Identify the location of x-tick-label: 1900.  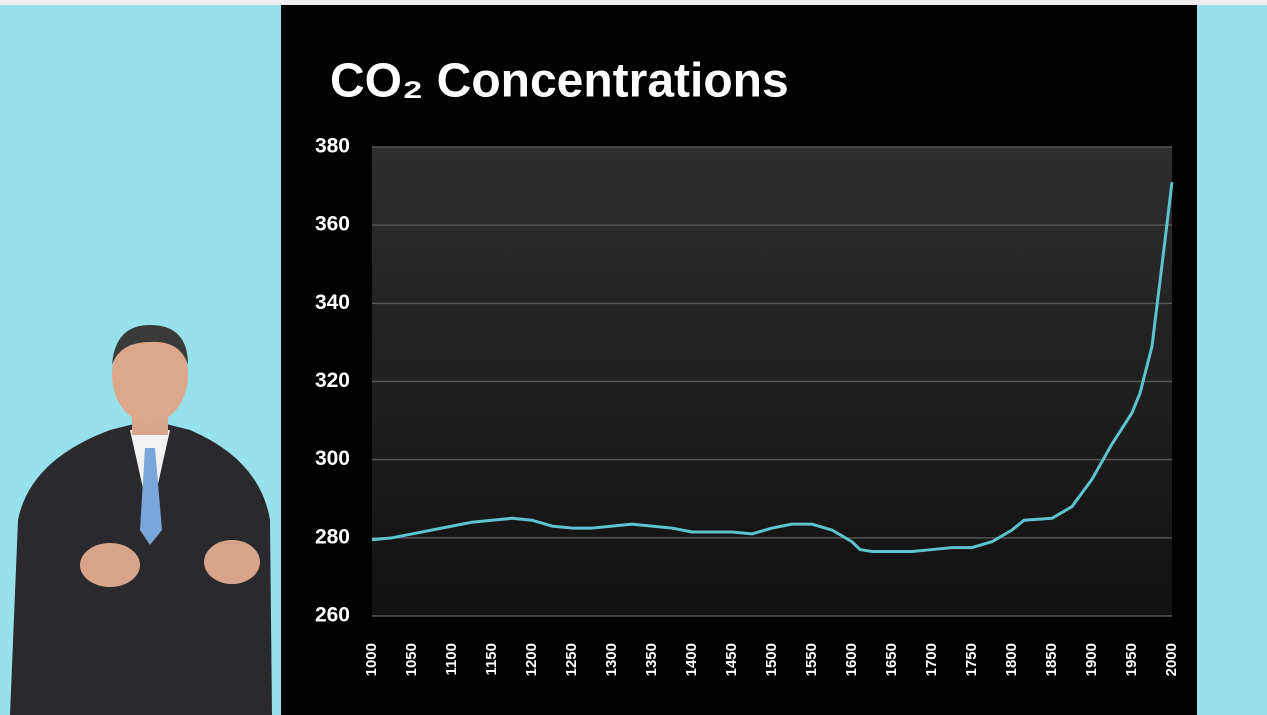
(1091, 659).